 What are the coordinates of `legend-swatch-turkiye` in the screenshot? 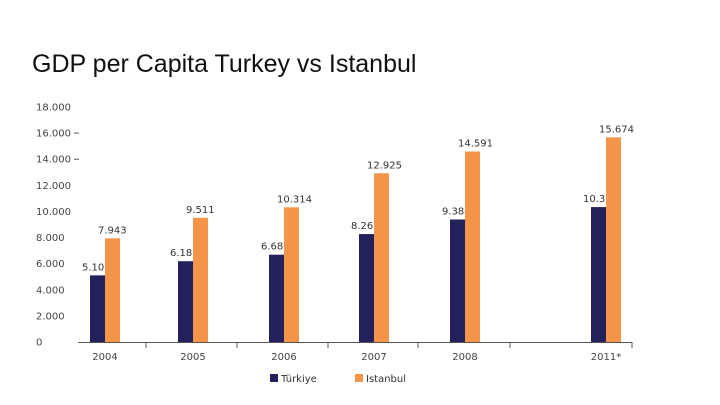 It's located at (274, 378).